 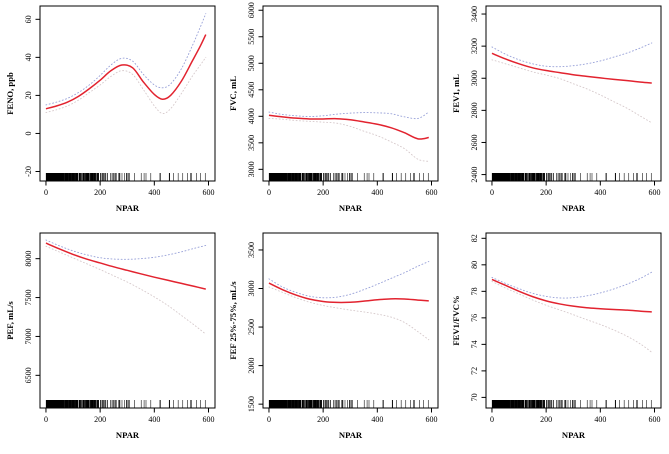 What do you see at coordinates (474, 291) in the screenshot?
I see `y-tick-label: 78` at bounding box center [474, 291].